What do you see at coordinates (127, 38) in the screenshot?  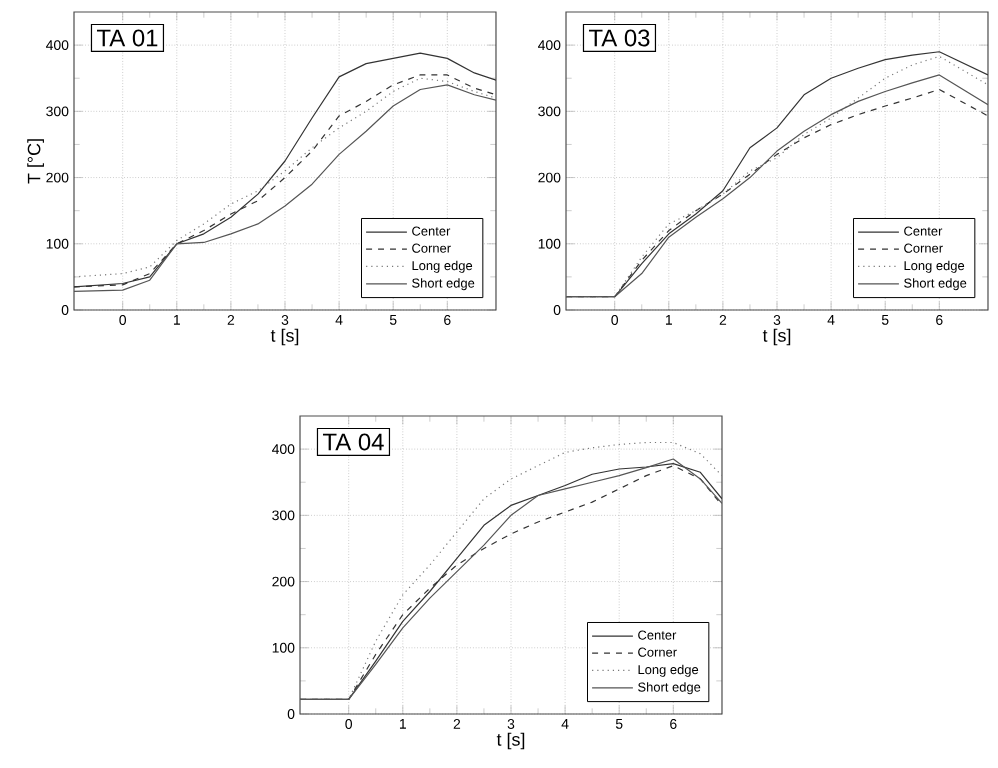 I see `text: TA 01` at bounding box center [127, 38].